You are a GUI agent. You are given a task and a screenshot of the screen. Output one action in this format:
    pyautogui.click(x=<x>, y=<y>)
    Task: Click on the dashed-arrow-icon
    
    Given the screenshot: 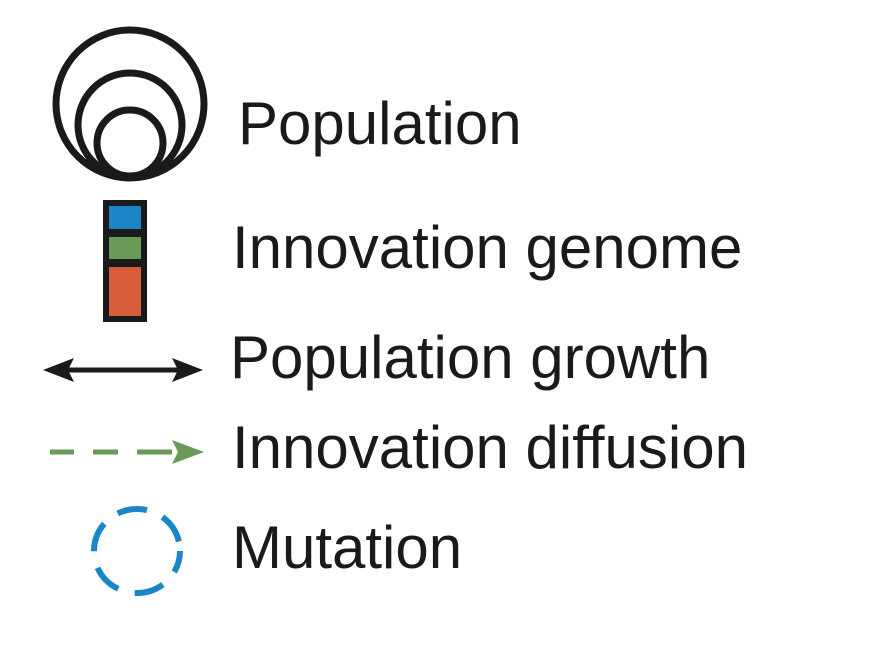 What is the action you would take?
    pyautogui.click(x=126, y=452)
    